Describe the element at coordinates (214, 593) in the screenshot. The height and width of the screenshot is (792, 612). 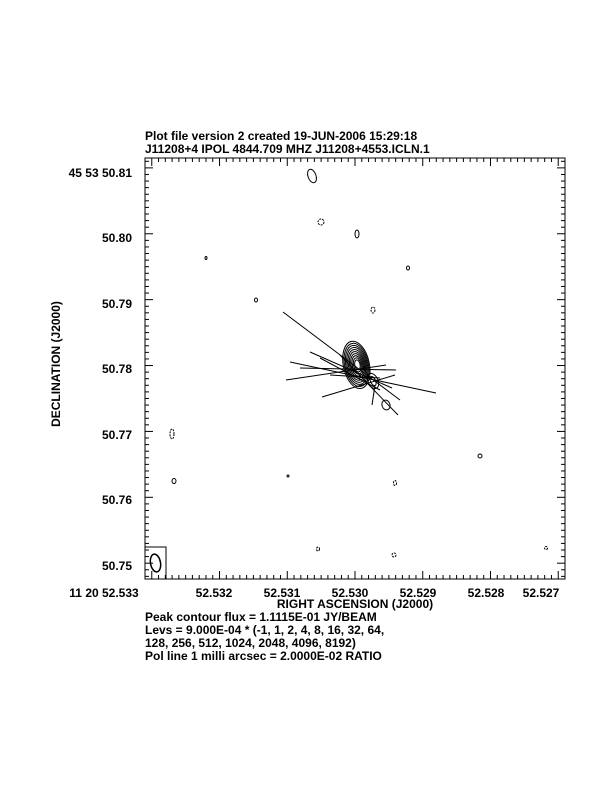
I see `x-tick-label: 52.532` at that location.